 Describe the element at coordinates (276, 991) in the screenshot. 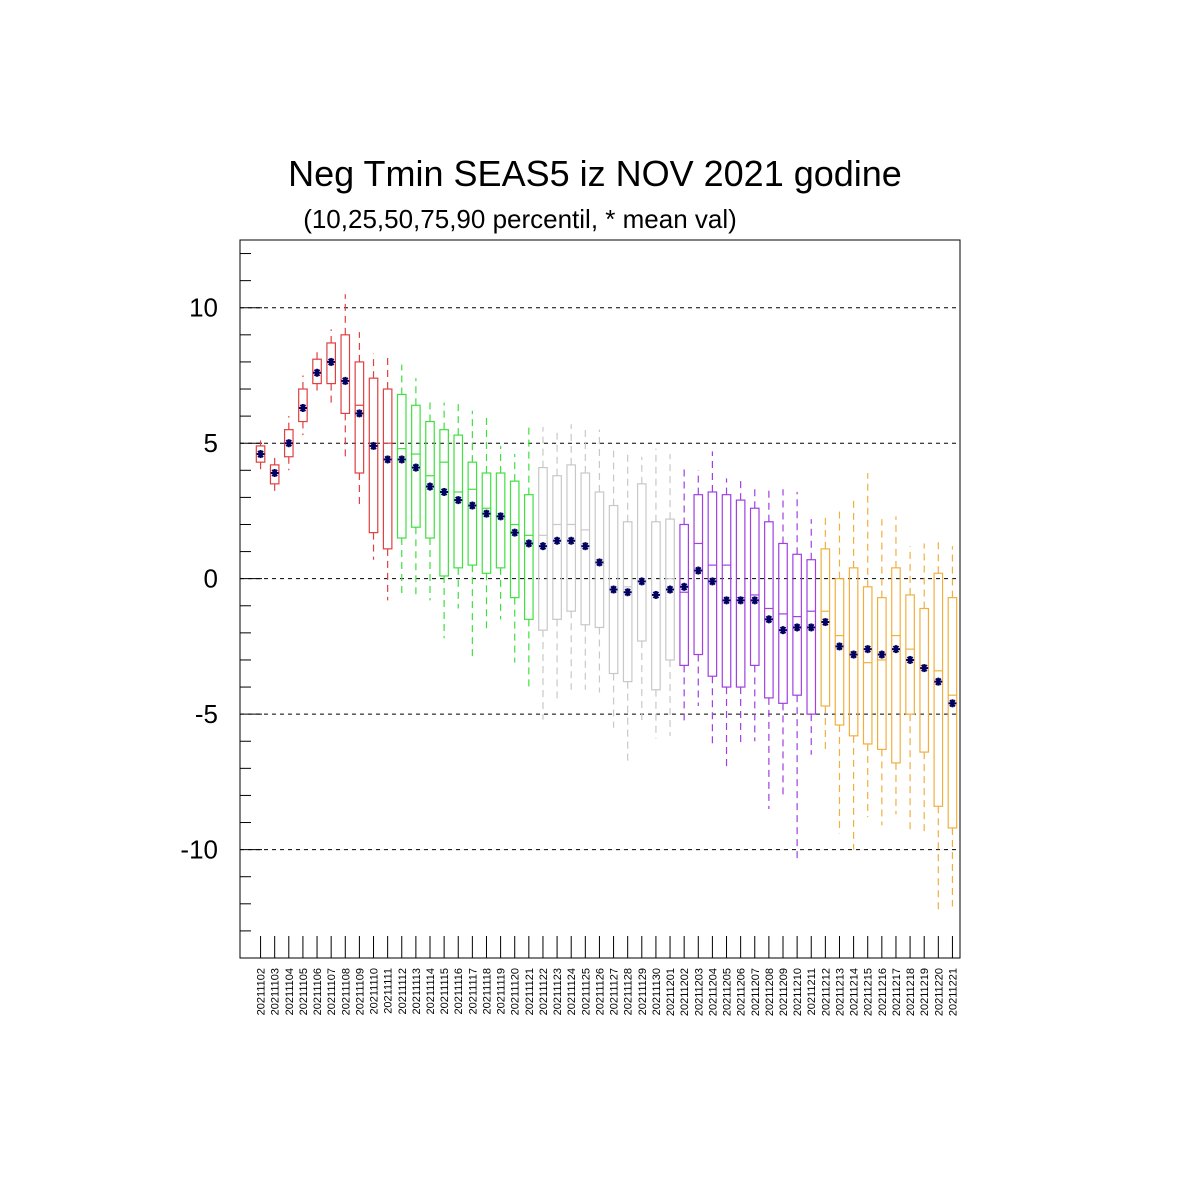

I see `x-tick-label: 20211103` at that location.